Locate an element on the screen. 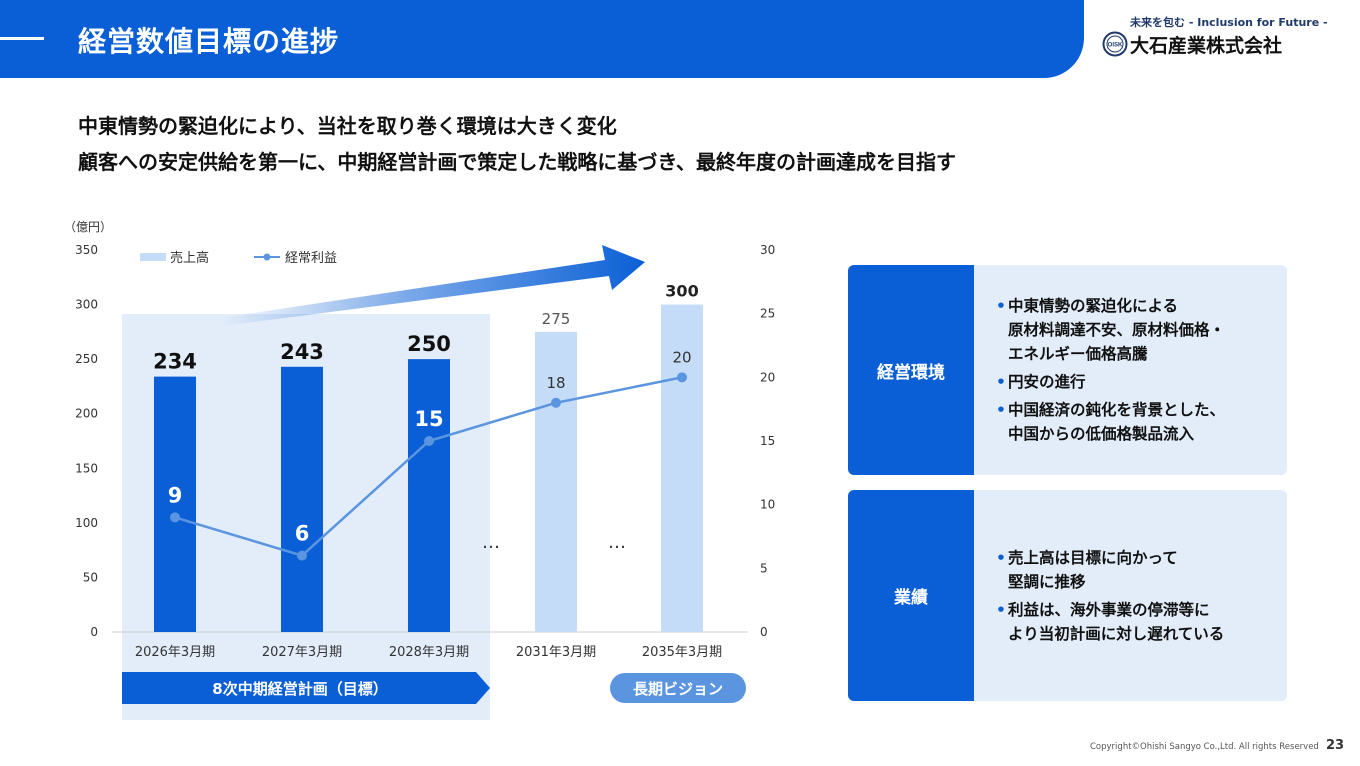  brand-tagline: 未来を包む - Inclusion for Future - is located at coordinates (1229, 22).